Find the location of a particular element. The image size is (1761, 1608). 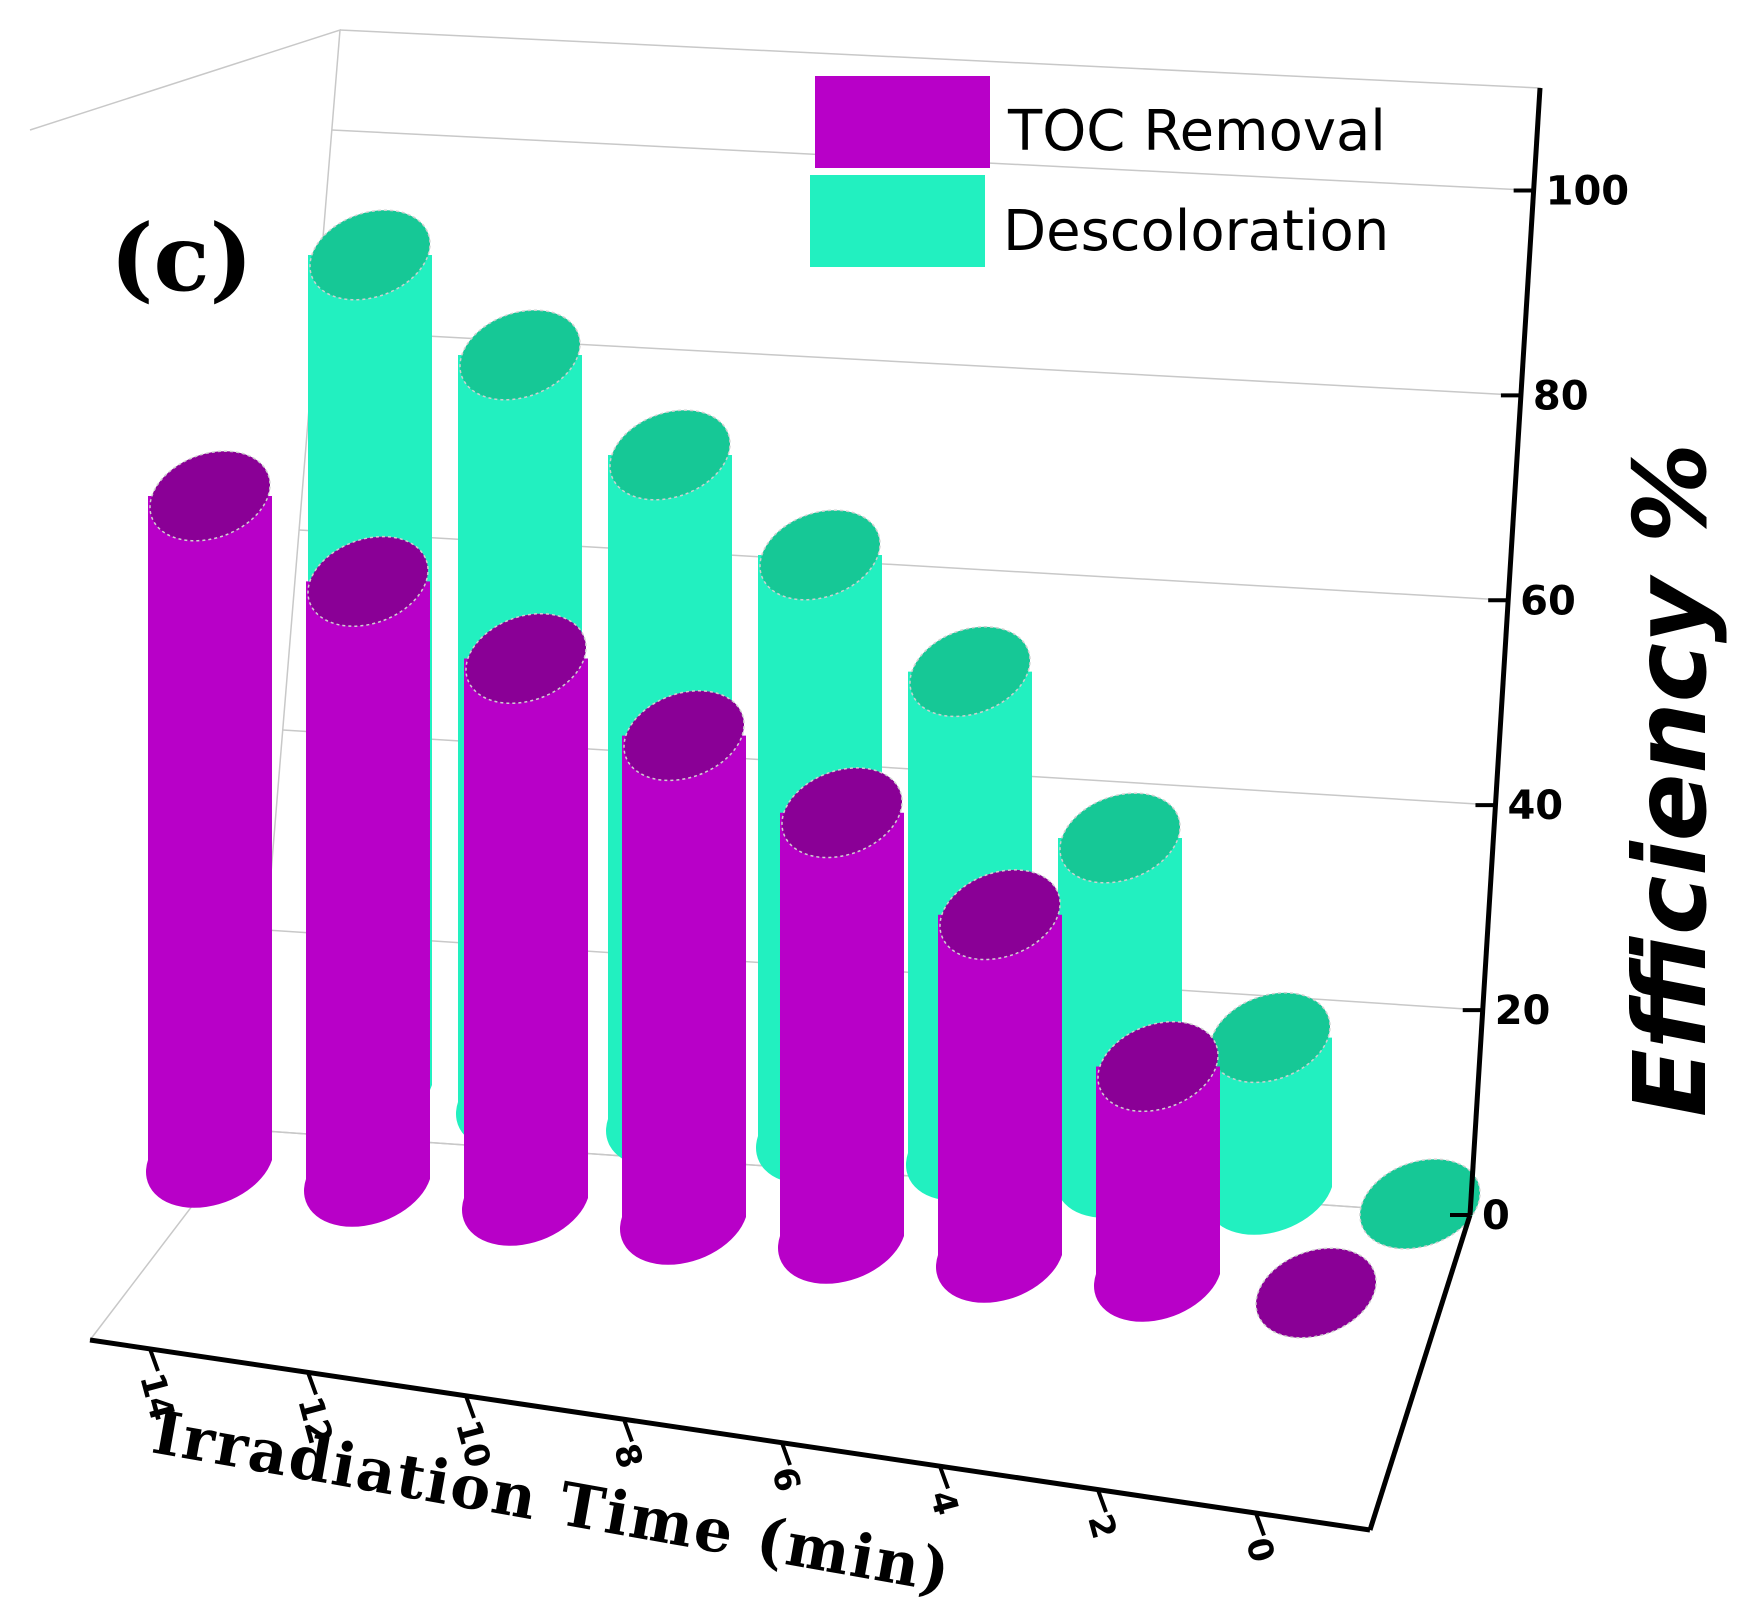

toc-removal-bar-2-top is located at coordinates (1158, 1066).